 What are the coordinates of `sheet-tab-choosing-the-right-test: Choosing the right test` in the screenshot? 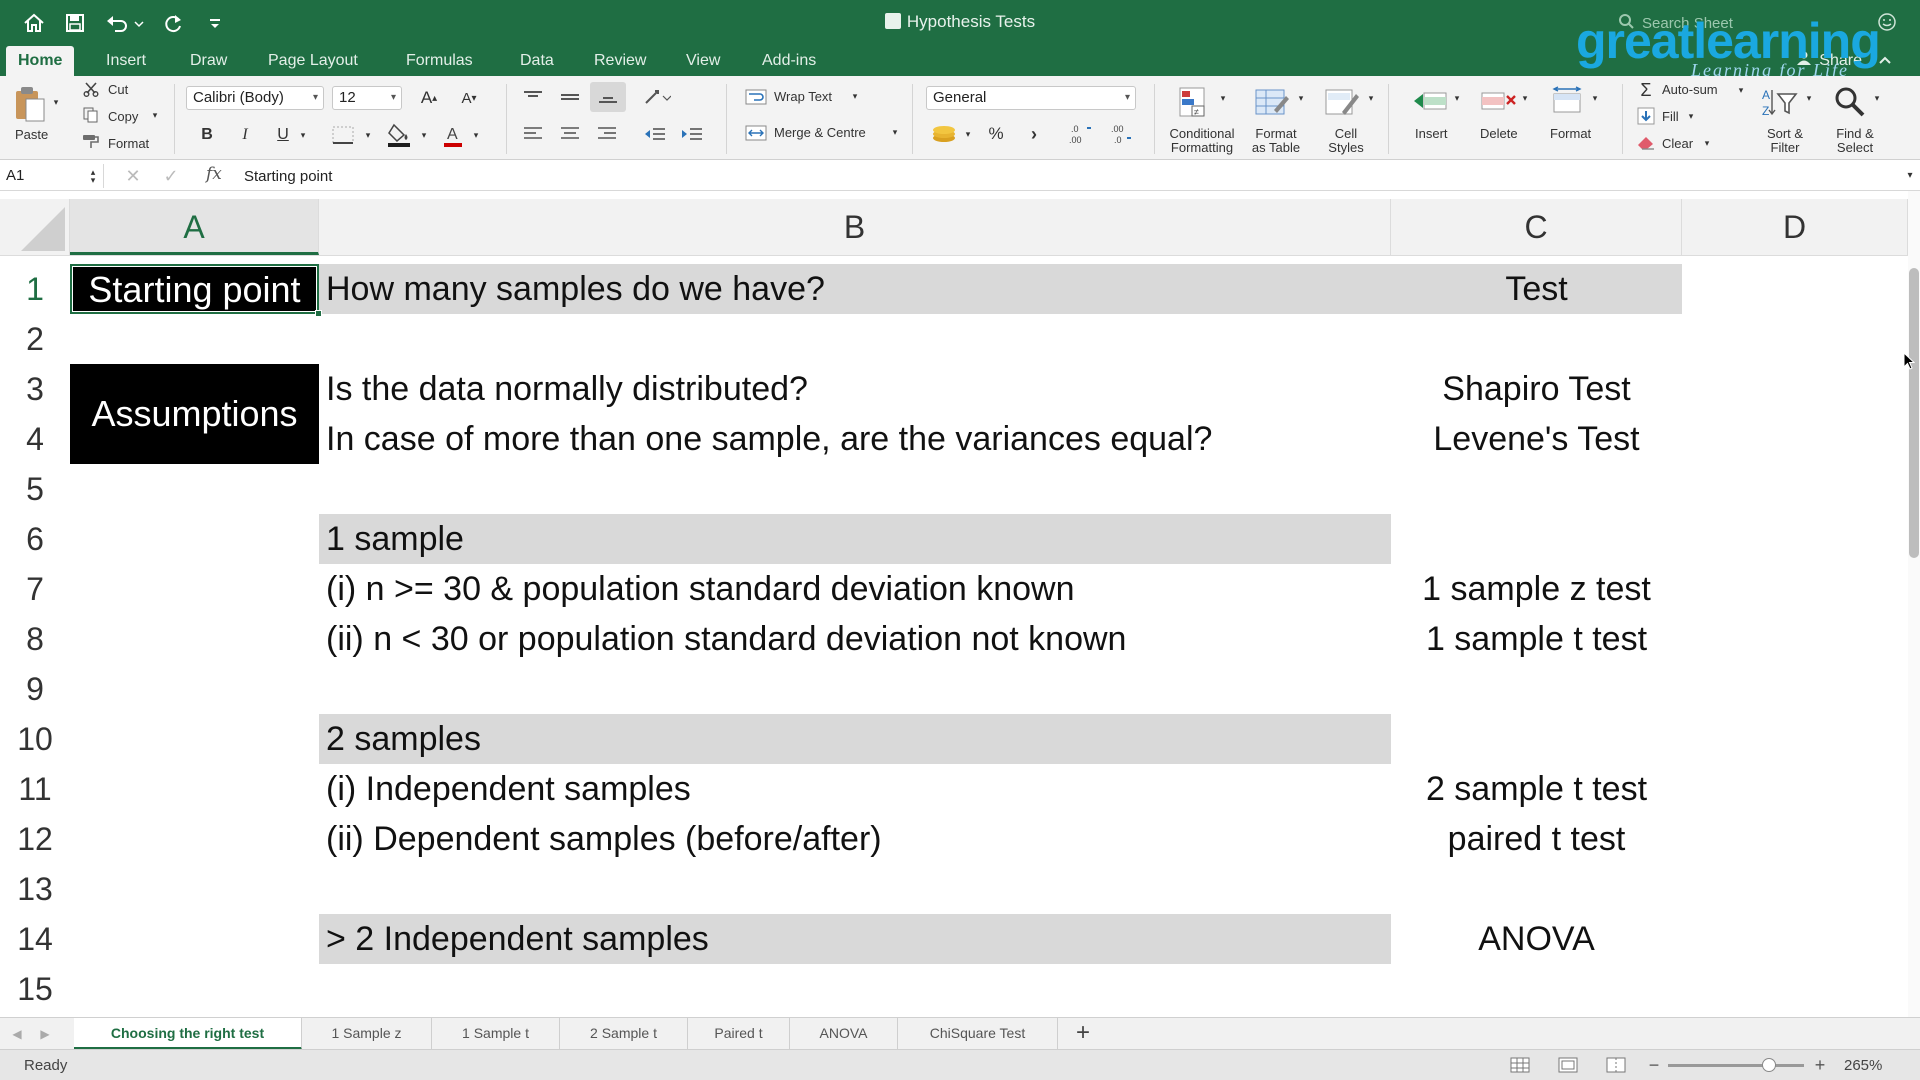 It's located at (188, 1034).